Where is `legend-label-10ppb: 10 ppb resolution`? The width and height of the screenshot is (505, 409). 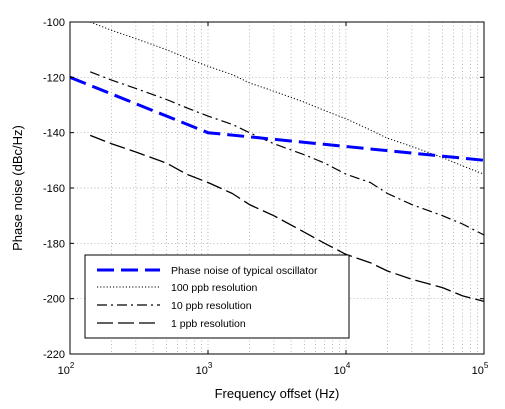 legend-label-10ppb: 10 ppb resolution is located at coordinates (211, 306).